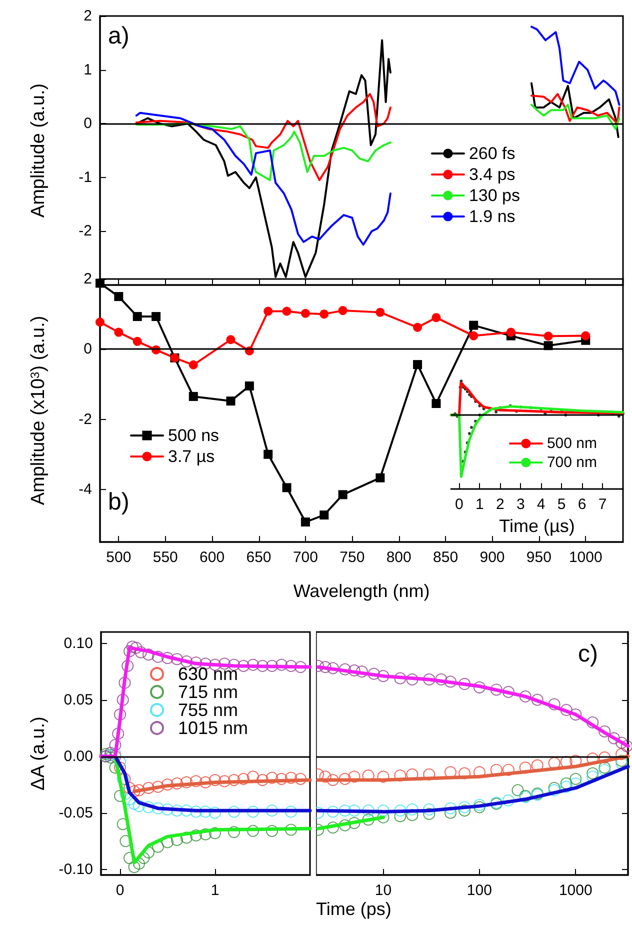 This screenshot has height=925, width=632. I want to click on x-axis-title: Time (µs), so click(537, 526).